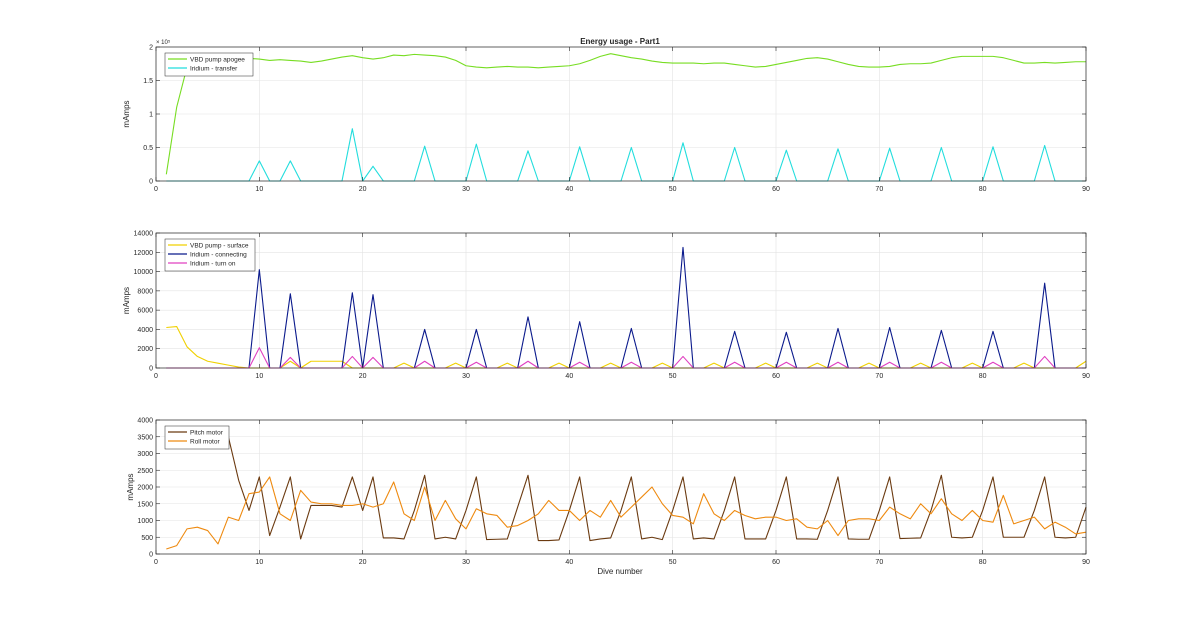  I want to click on chart-0-xtick-label-5: 50, so click(673, 189).